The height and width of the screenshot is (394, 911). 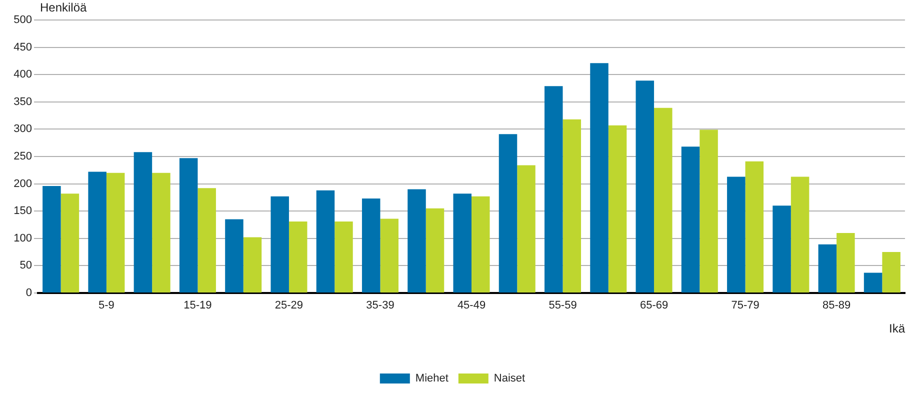 I want to click on y-tick-label: 0, so click(x=29, y=293).